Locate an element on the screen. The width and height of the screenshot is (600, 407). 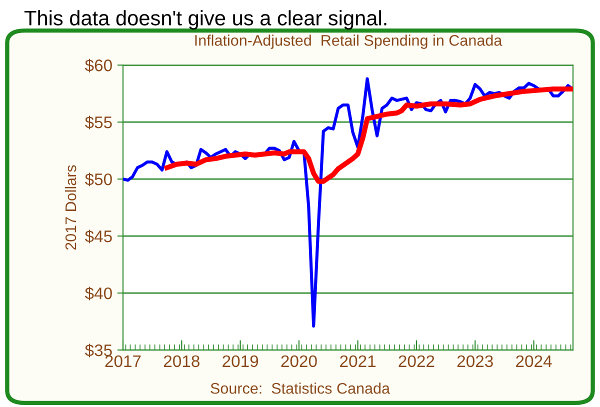
y-tick-label: $55 is located at coordinates (98, 123).